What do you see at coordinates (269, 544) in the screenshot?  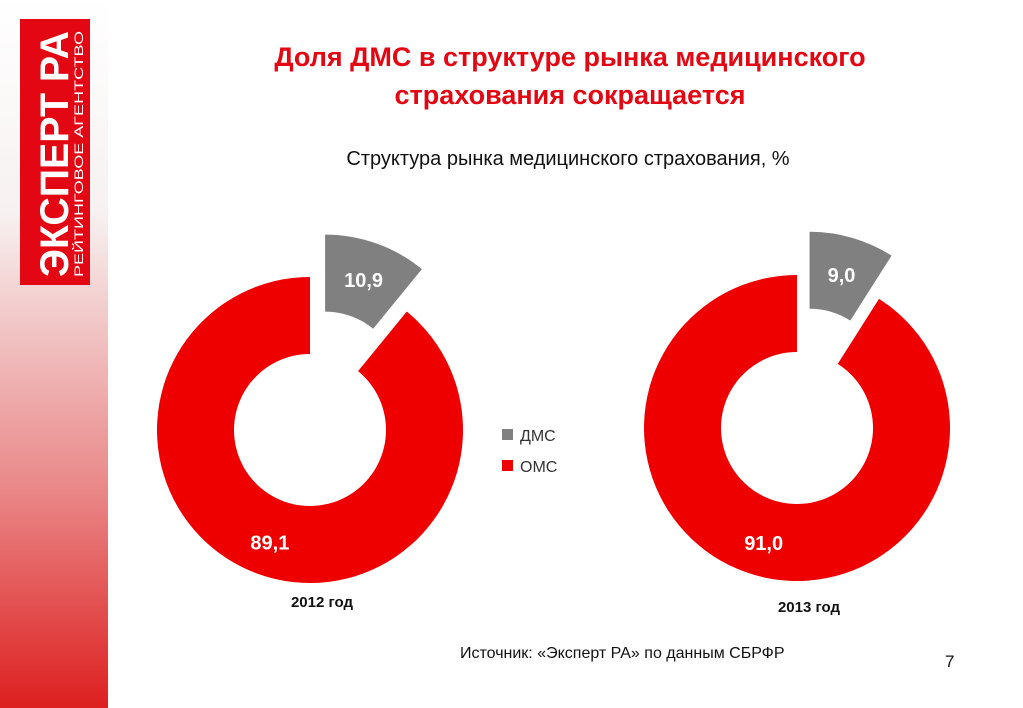 I see `data-label-oms-1: 89,1` at bounding box center [269, 544].